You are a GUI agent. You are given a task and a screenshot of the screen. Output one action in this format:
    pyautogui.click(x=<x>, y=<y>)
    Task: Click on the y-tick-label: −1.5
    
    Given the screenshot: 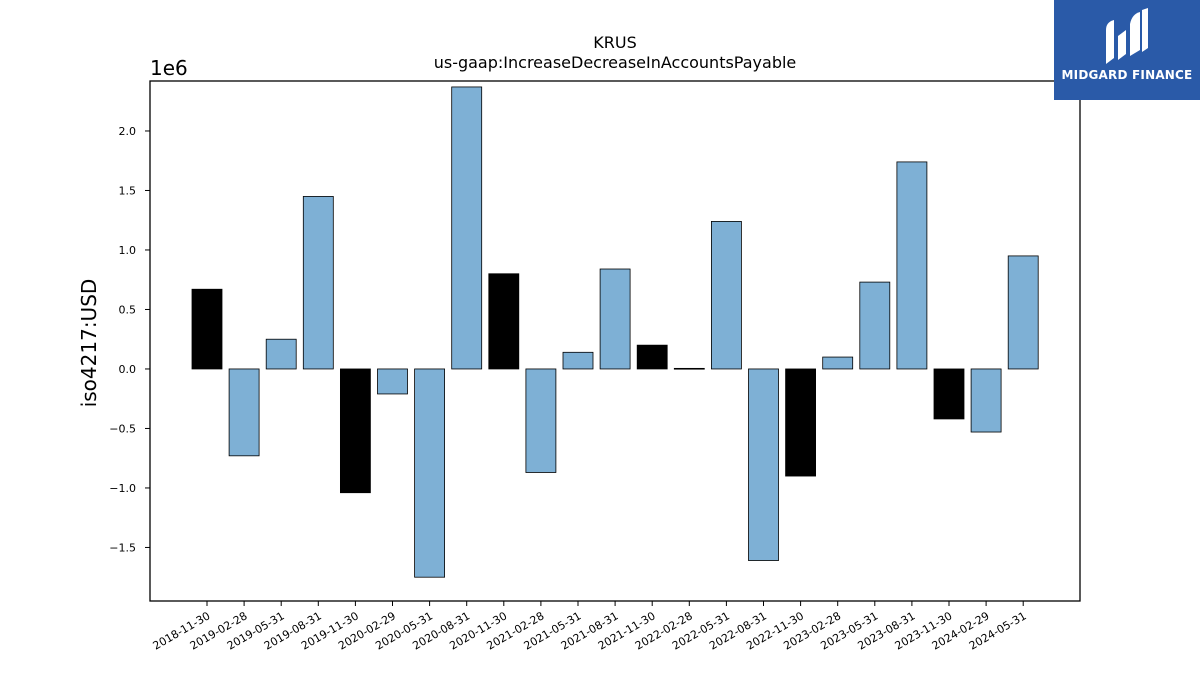 What is the action you would take?
    pyautogui.click(x=122, y=547)
    